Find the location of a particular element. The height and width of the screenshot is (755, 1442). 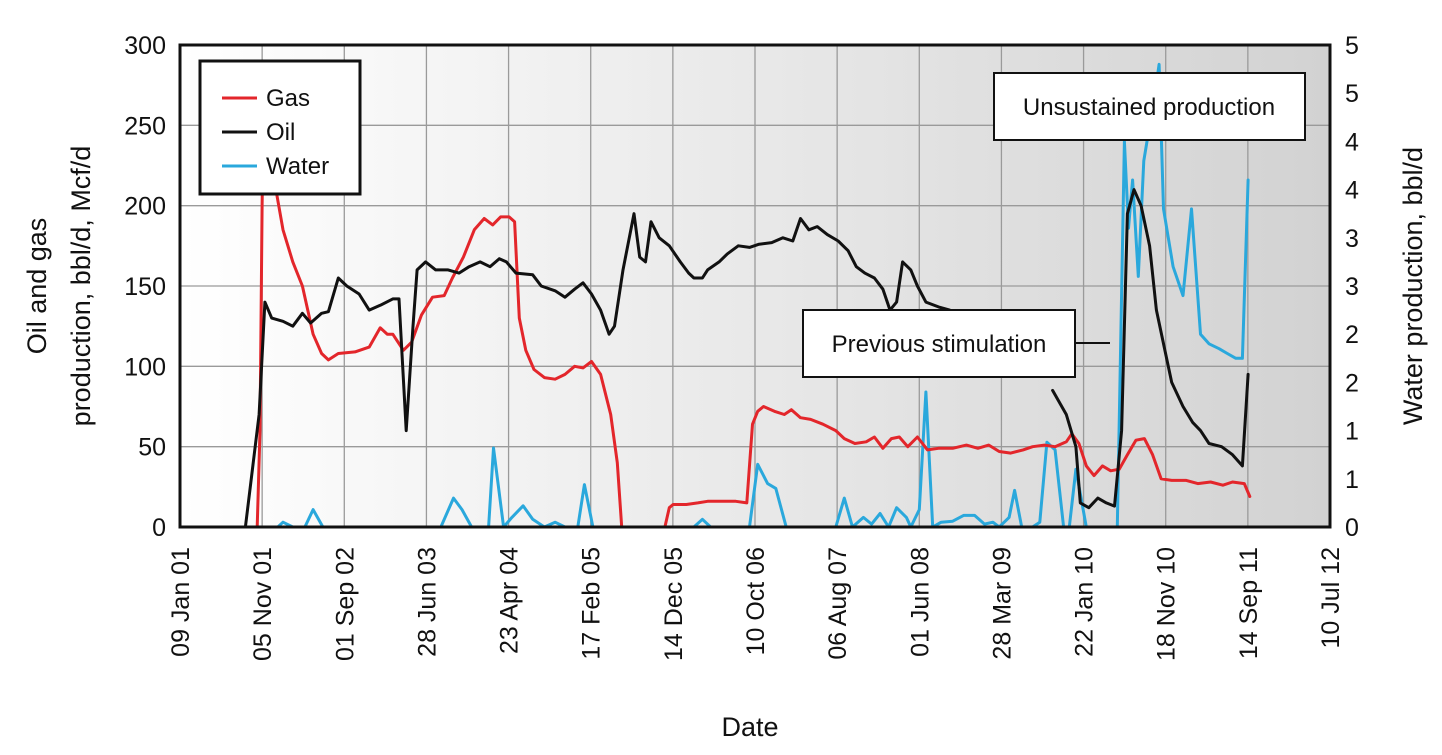

annotation-previous-box is located at coordinates (939, 343).